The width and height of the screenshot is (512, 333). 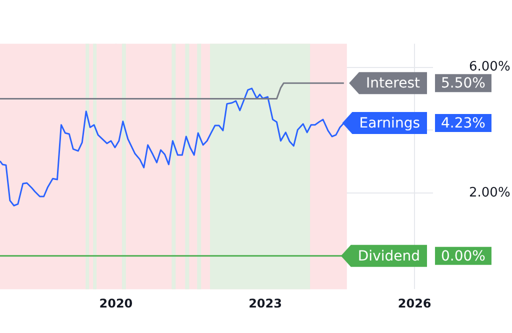 What do you see at coordinates (463, 84) in the screenshot?
I see `text: 5.50%` at bounding box center [463, 84].